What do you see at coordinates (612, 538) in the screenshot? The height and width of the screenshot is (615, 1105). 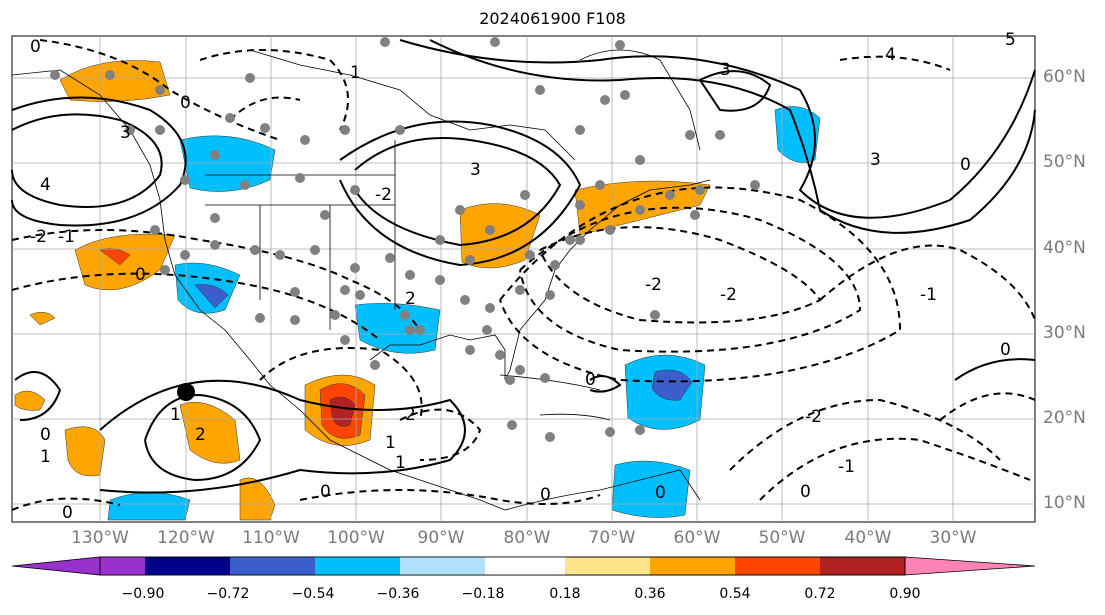 I see `lon-label: 70°W` at bounding box center [612, 538].